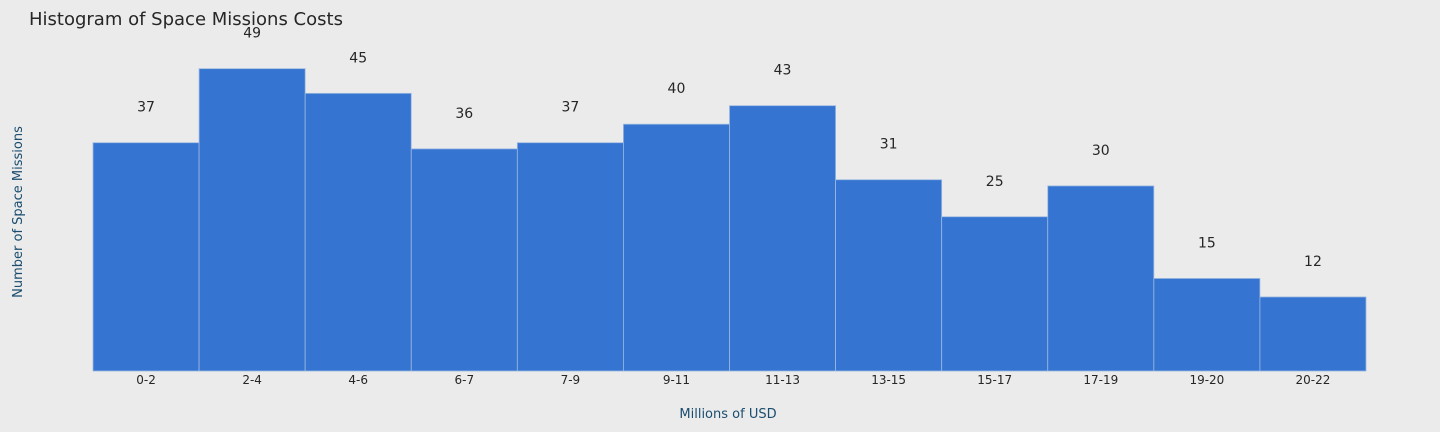  I want to click on data-label-19-20: 15, so click(1207, 243).